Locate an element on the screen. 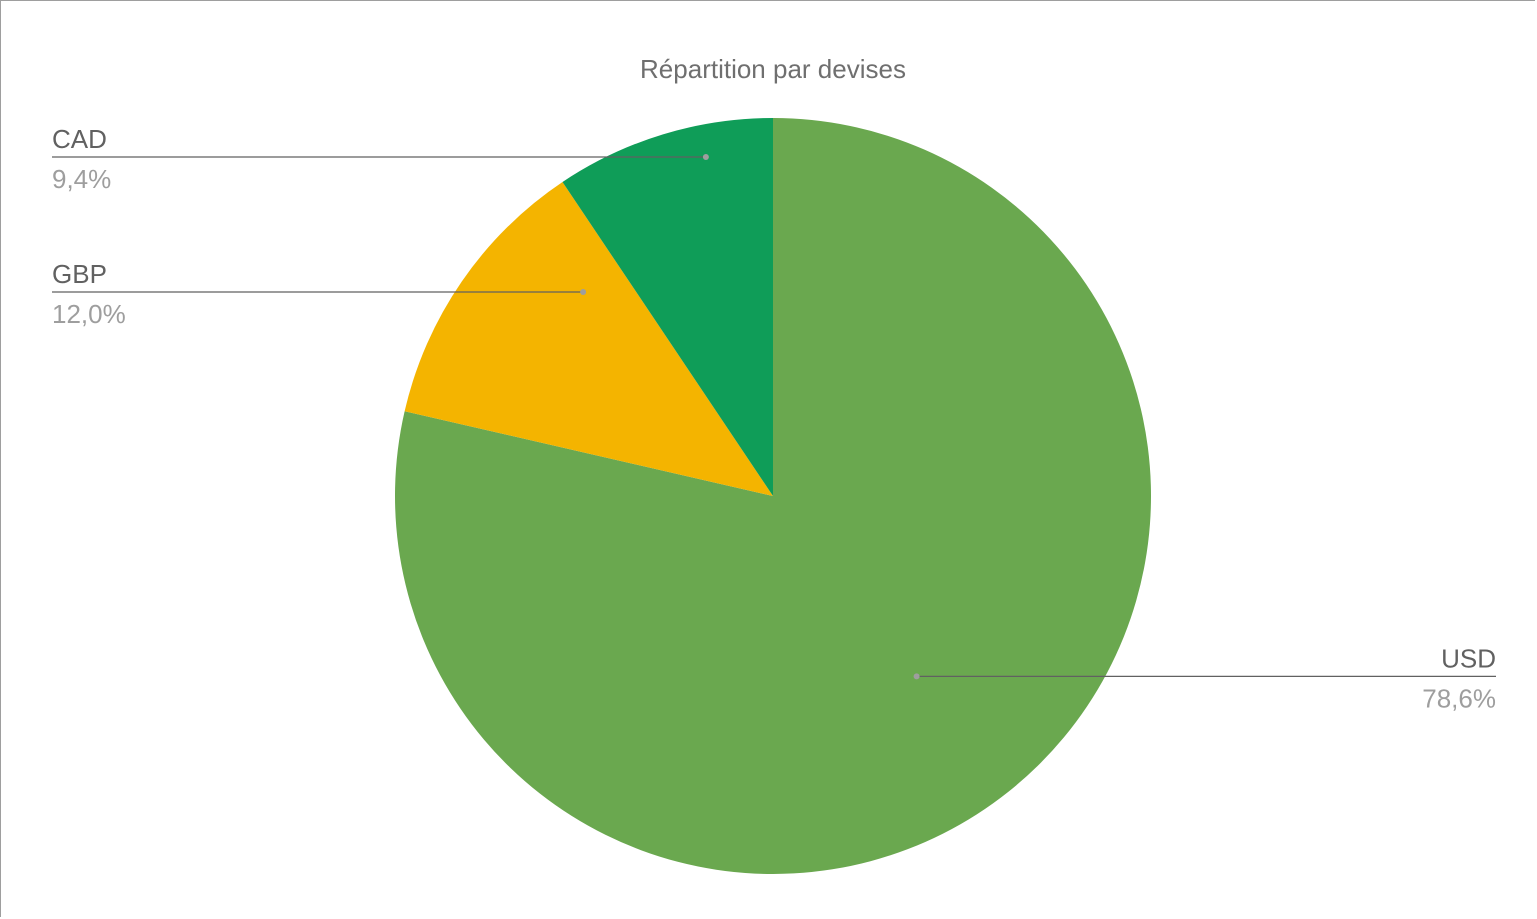  slice-label-gbp: GBP is located at coordinates (79, 274).